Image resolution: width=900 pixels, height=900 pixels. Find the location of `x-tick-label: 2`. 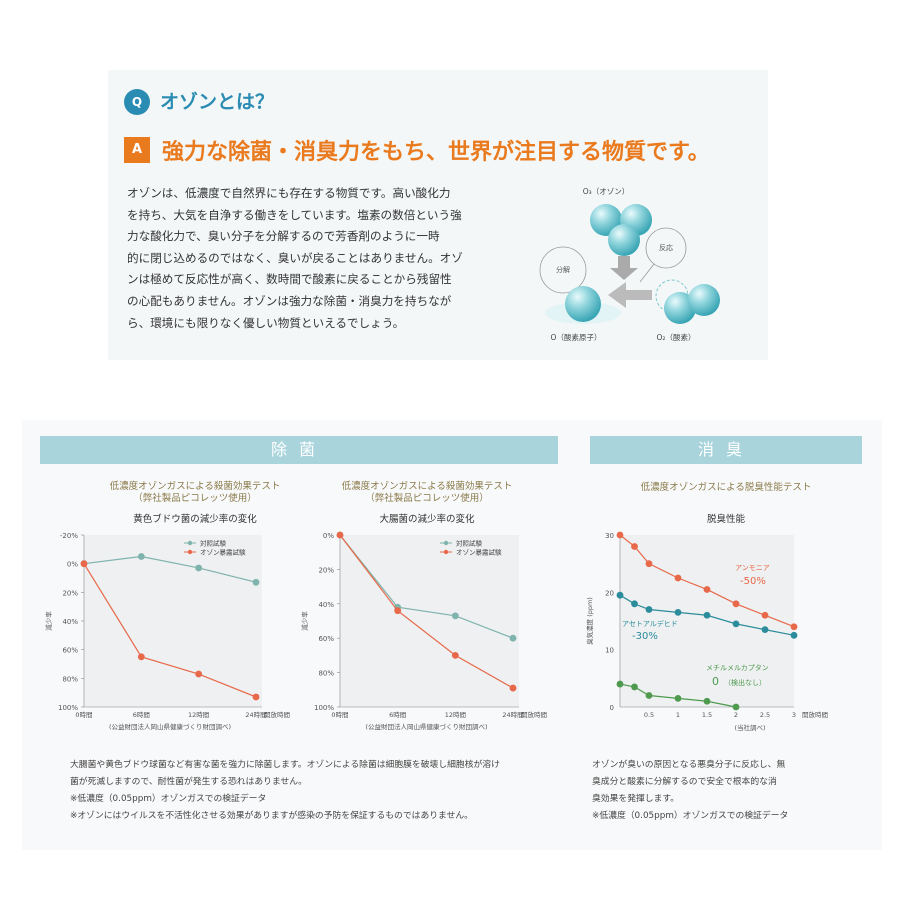

x-tick-label: 2 is located at coordinates (736, 715).